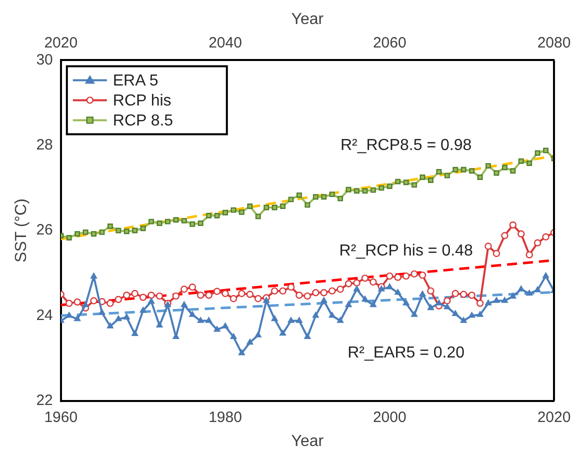 The width and height of the screenshot is (576, 457). I want to click on legend-label: ERA 5, so click(135, 81).